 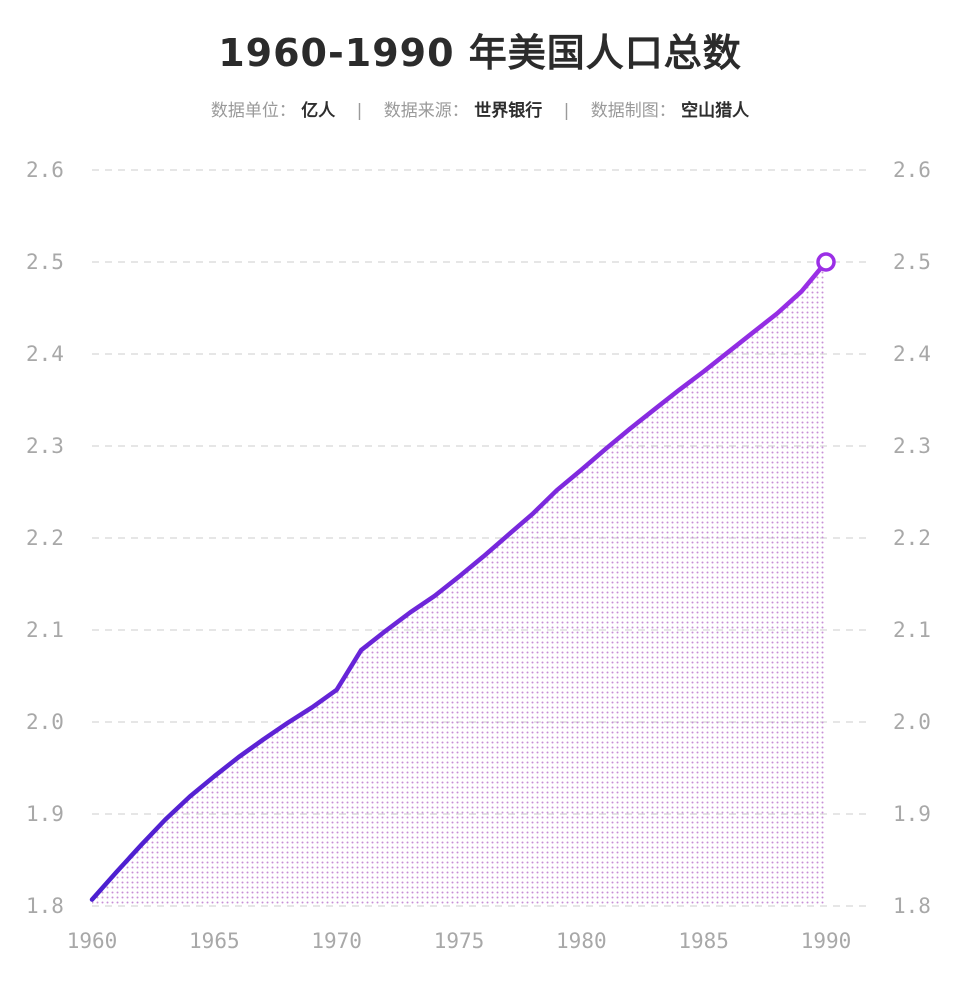 What do you see at coordinates (459, 941) in the screenshot?
I see `x-tick-1975: 1975` at bounding box center [459, 941].